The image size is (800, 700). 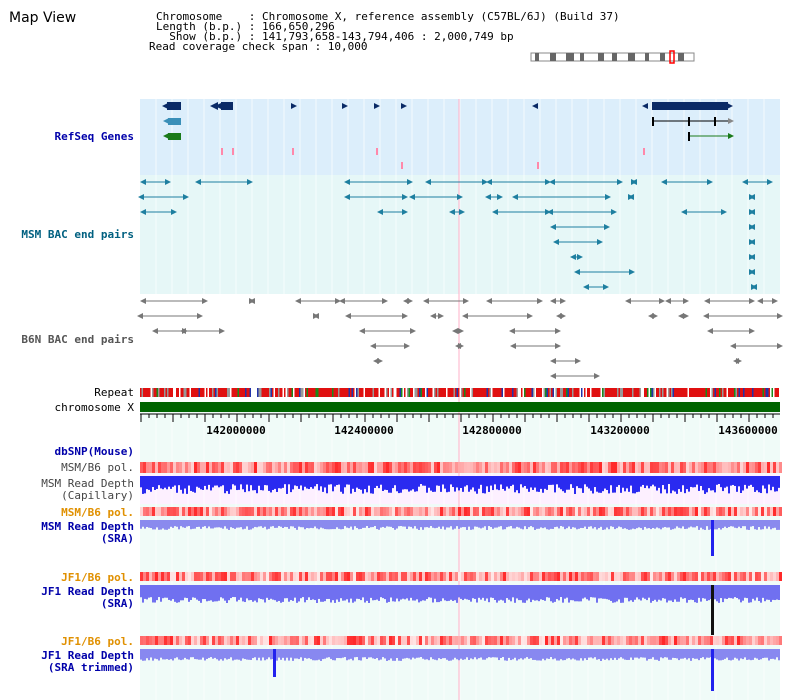 What do you see at coordinates (245, 26) in the screenshot?
I see `length-info: Length (b.p.) : 166,650,296` at bounding box center [245, 26].